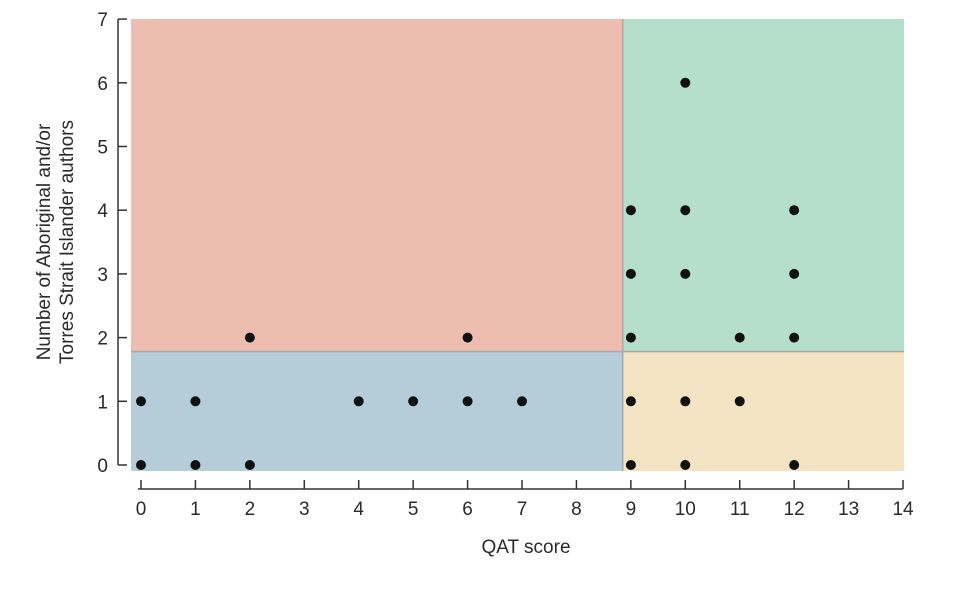  Describe the element at coordinates (141, 509) in the screenshot. I see `x-tick-label: 0` at that location.